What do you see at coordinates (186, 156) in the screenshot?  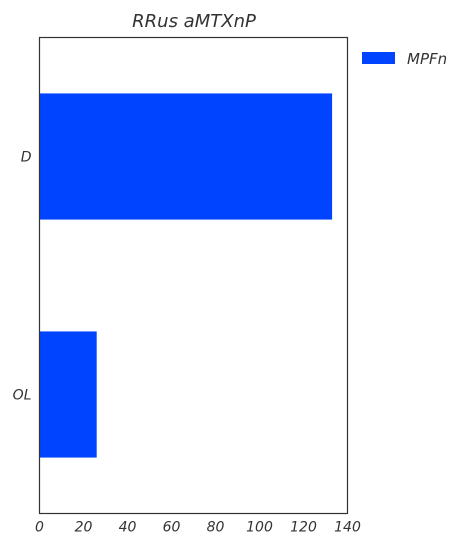 I see `bar-d` at bounding box center [186, 156].